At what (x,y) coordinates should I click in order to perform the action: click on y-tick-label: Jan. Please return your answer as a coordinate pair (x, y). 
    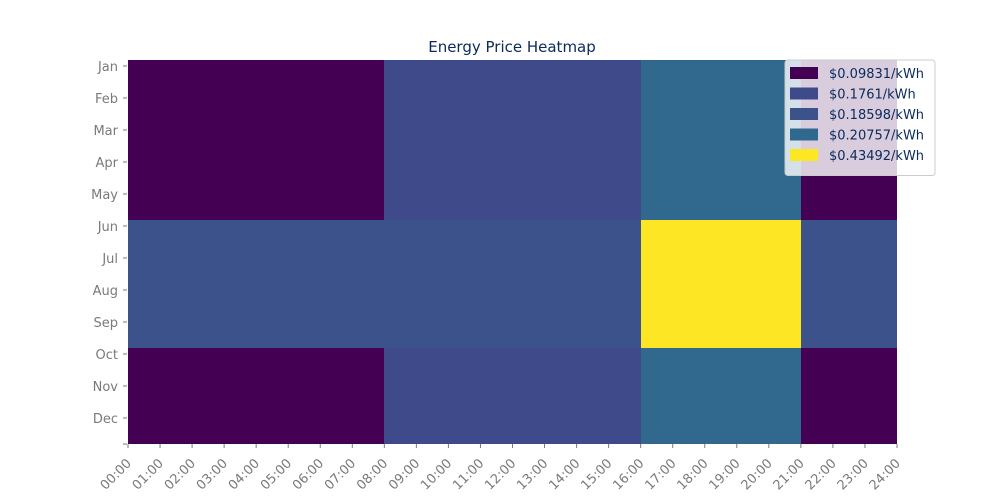
    Looking at the image, I should click on (107, 67).